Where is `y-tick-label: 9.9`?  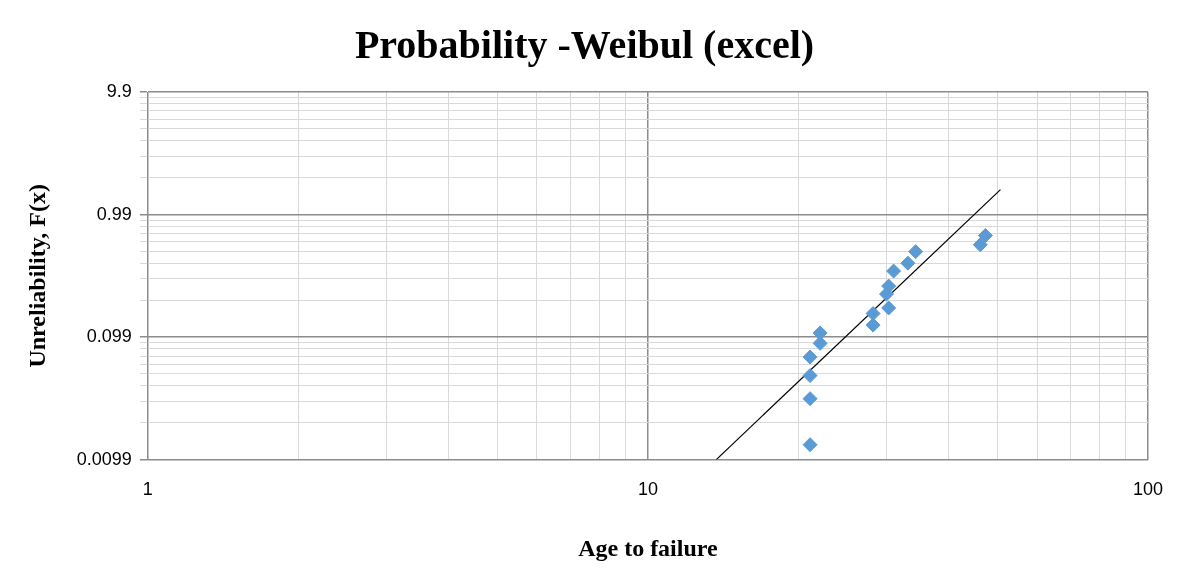 y-tick-label: 9.9 is located at coordinates (119, 90).